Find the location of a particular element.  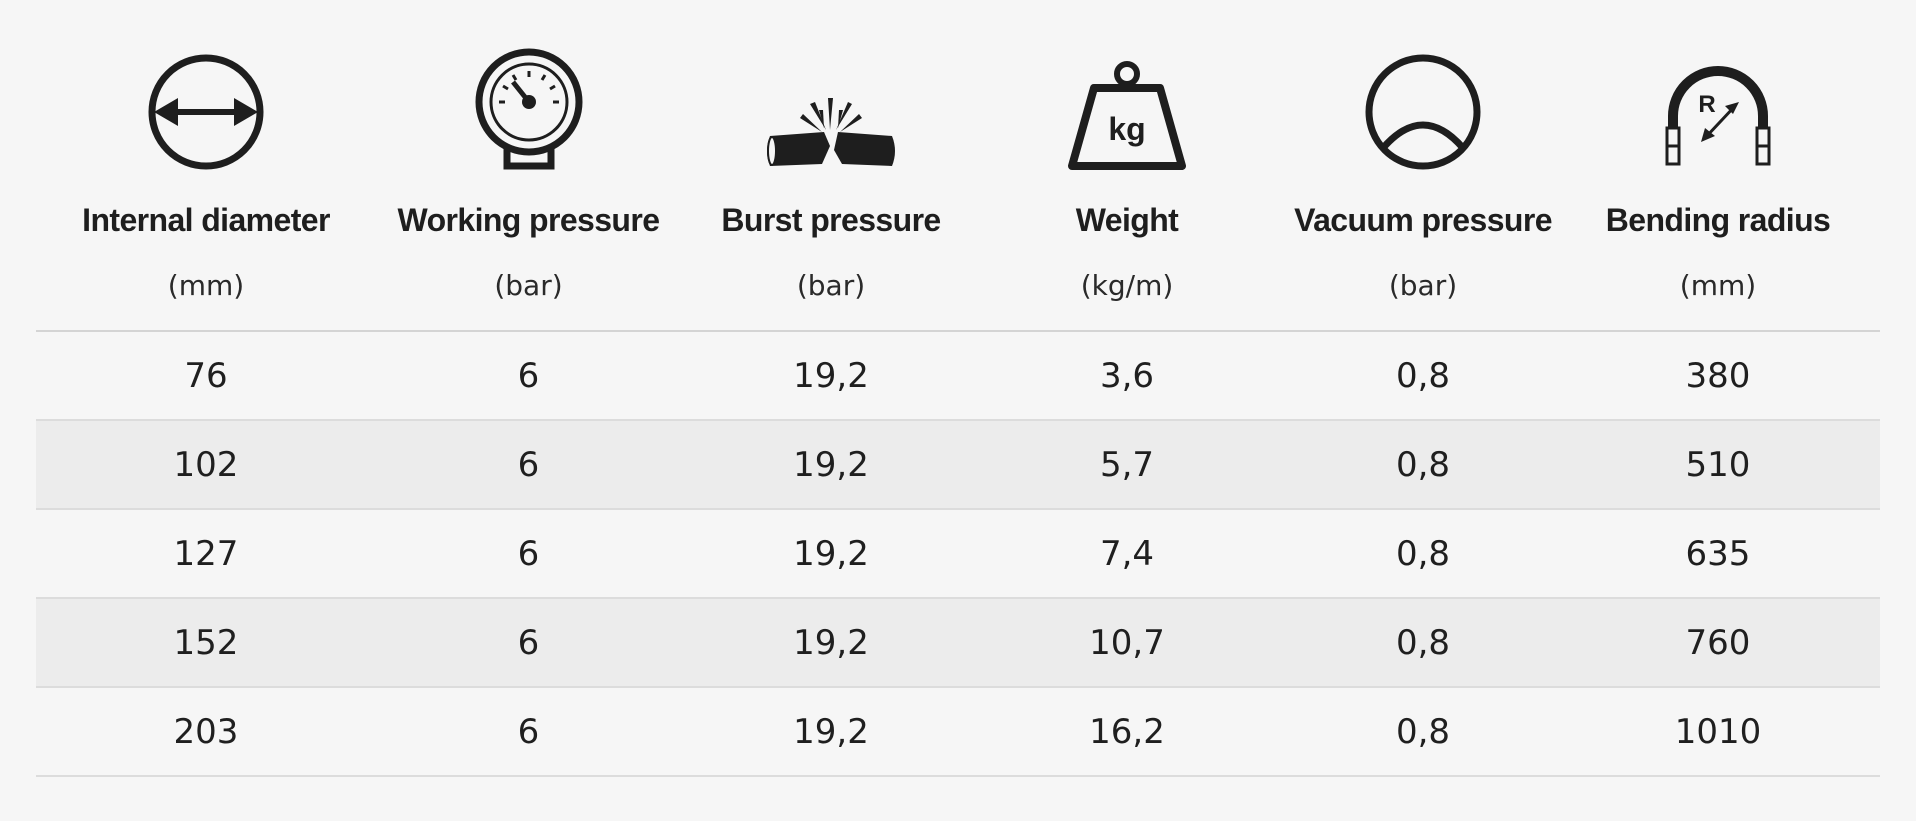

column-unit: (kg/m) is located at coordinates (1127, 285).